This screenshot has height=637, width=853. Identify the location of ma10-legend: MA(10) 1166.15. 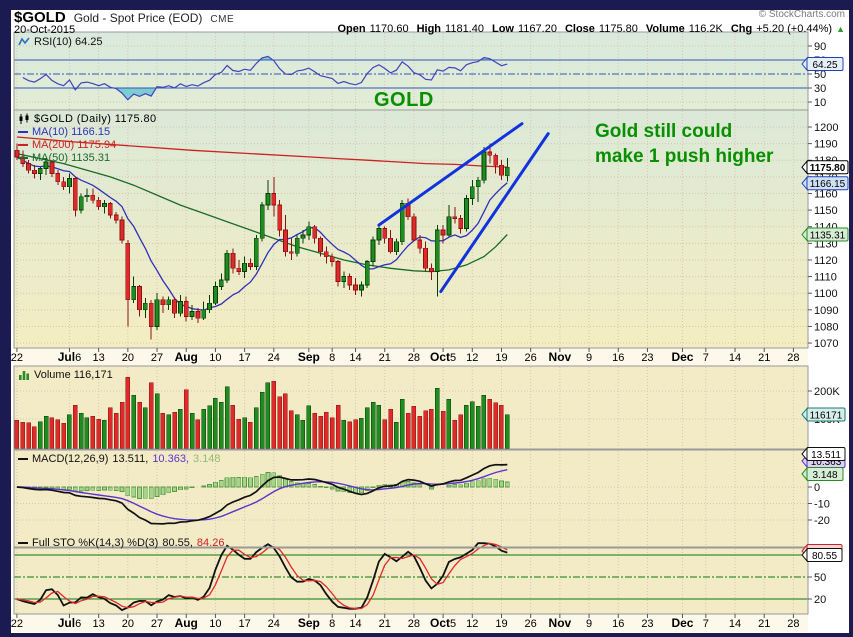
(71, 131).